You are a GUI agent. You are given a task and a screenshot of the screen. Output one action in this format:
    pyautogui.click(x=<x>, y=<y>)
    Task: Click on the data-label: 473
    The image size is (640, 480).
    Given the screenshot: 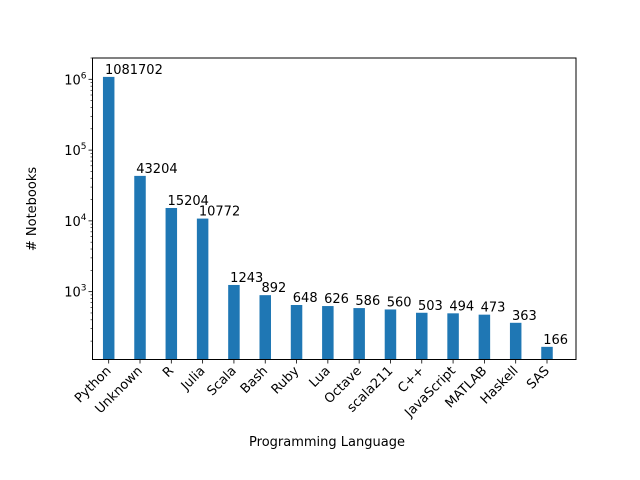 What is the action you would take?
    pyautogui.click(x=493, y=308)
    